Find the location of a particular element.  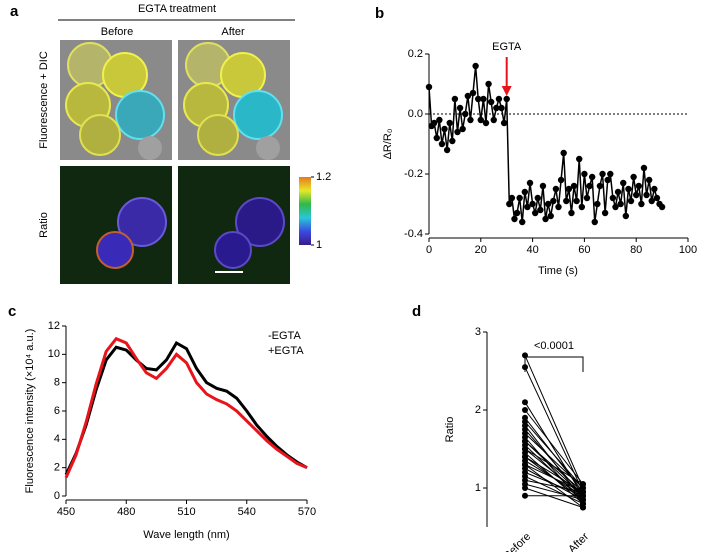

x-tick-label: 540 is located at coordinates (247, 512).